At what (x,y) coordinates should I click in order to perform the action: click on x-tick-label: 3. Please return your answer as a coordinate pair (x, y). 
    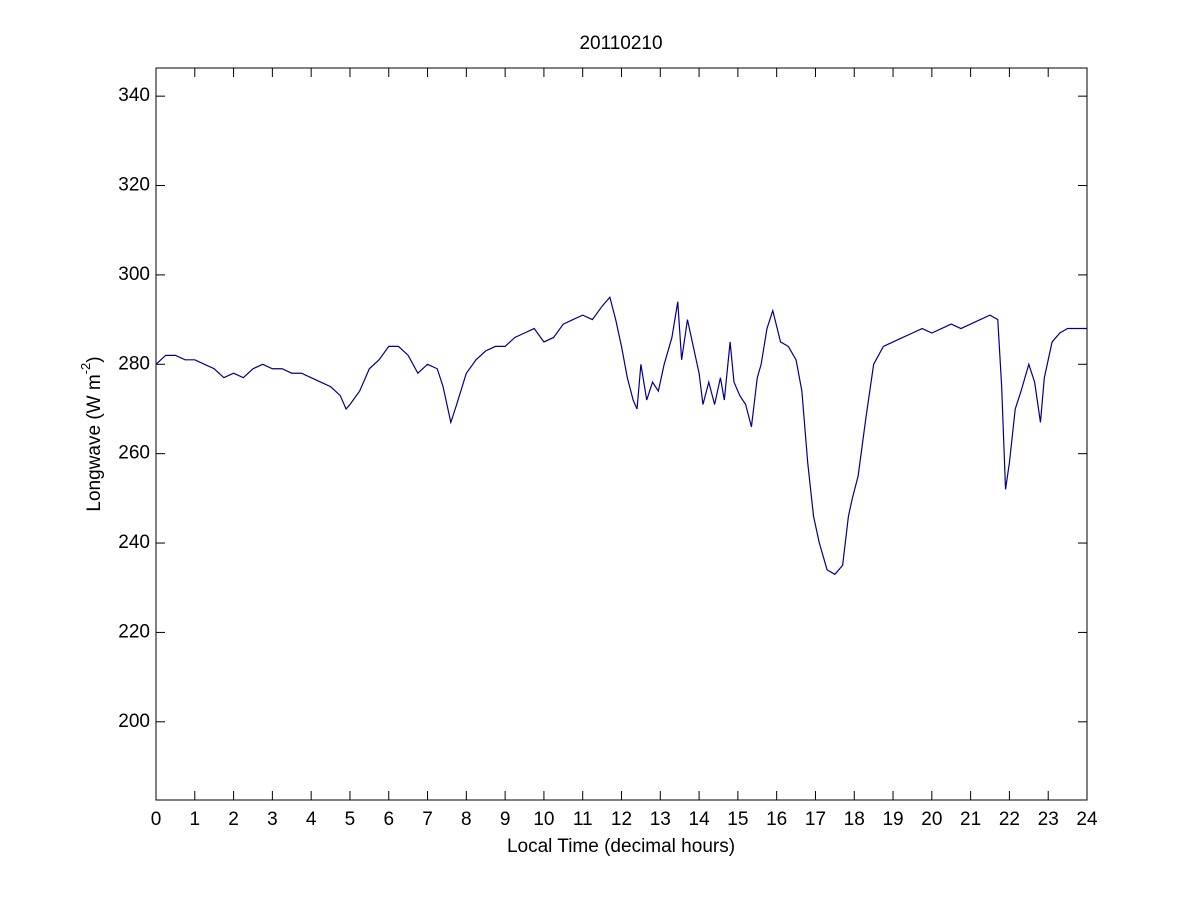
    Looking at the image, I should click on (272, 819).